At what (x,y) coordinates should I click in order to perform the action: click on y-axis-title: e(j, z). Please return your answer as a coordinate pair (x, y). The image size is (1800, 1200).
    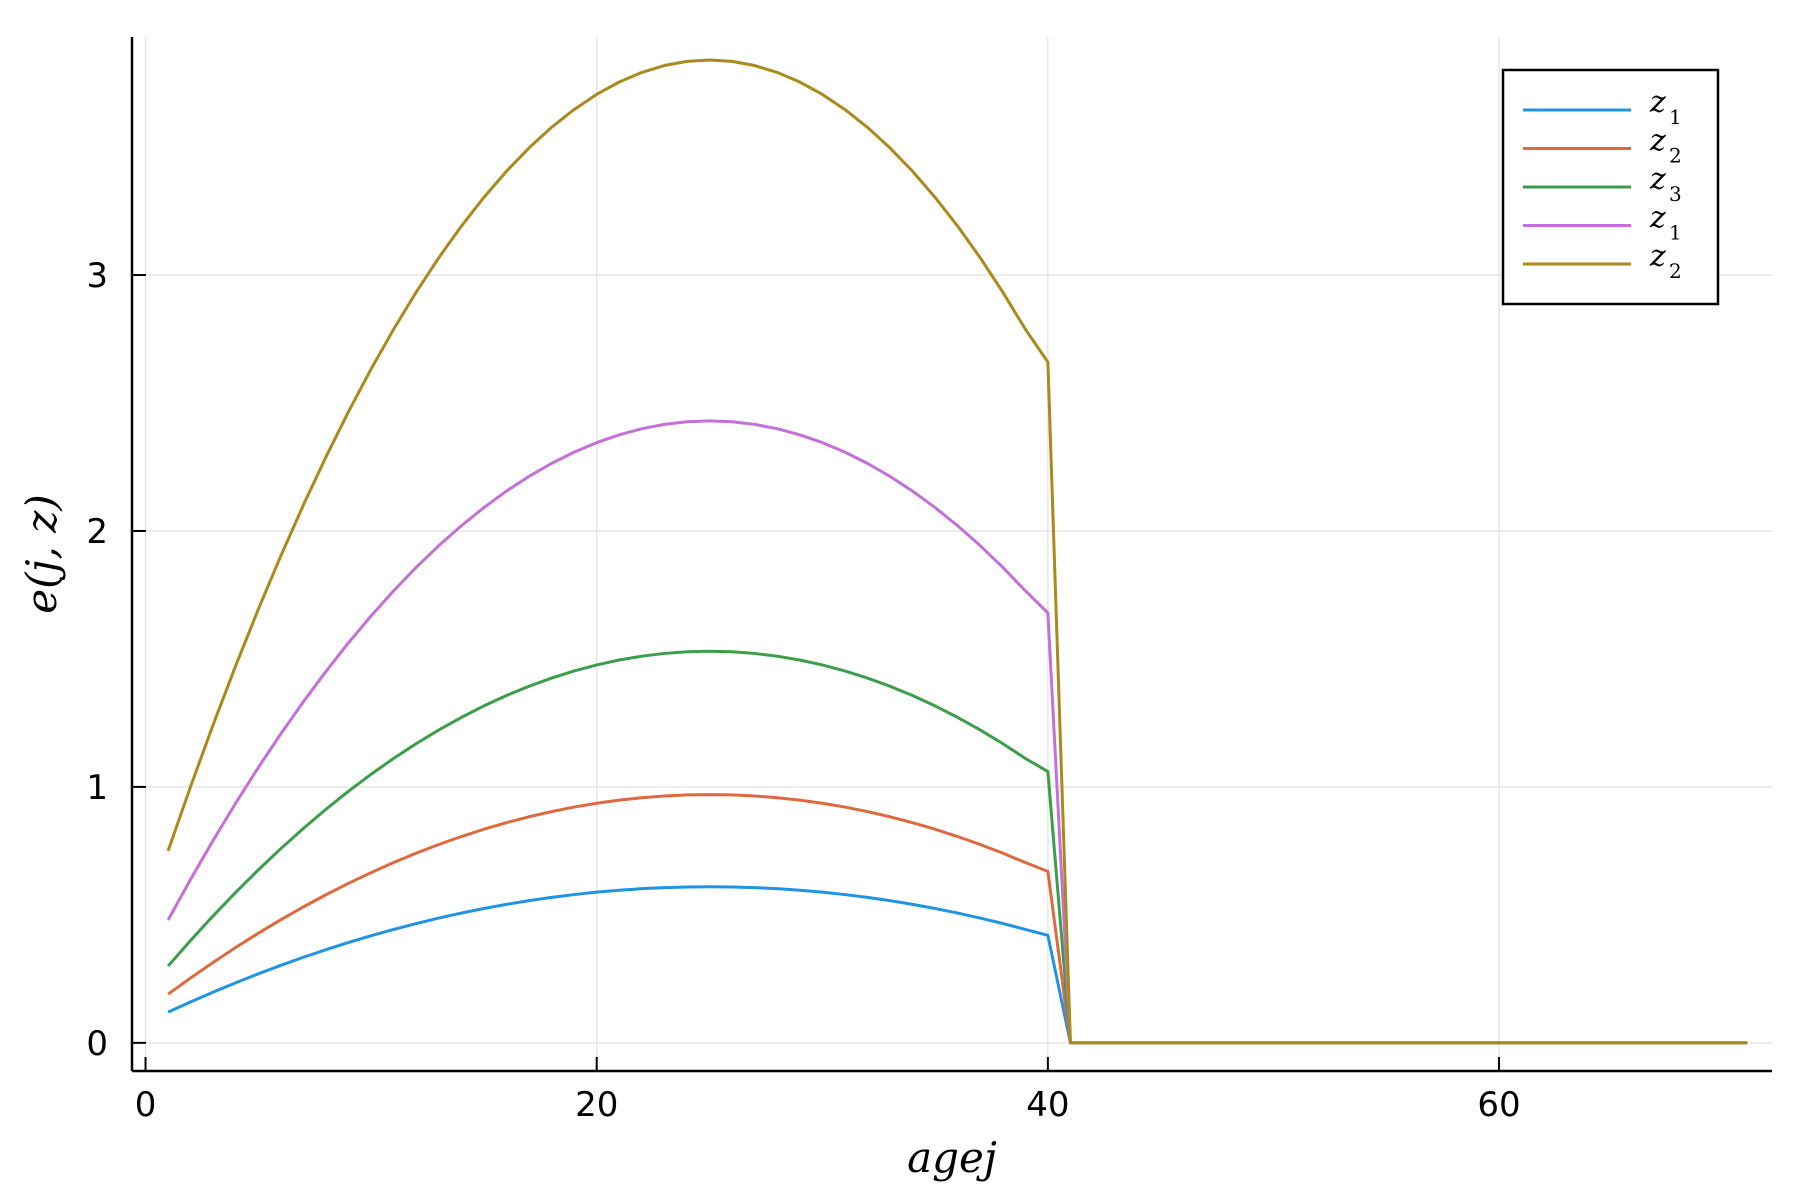
    Looking at the image, I should click on (41, 553).